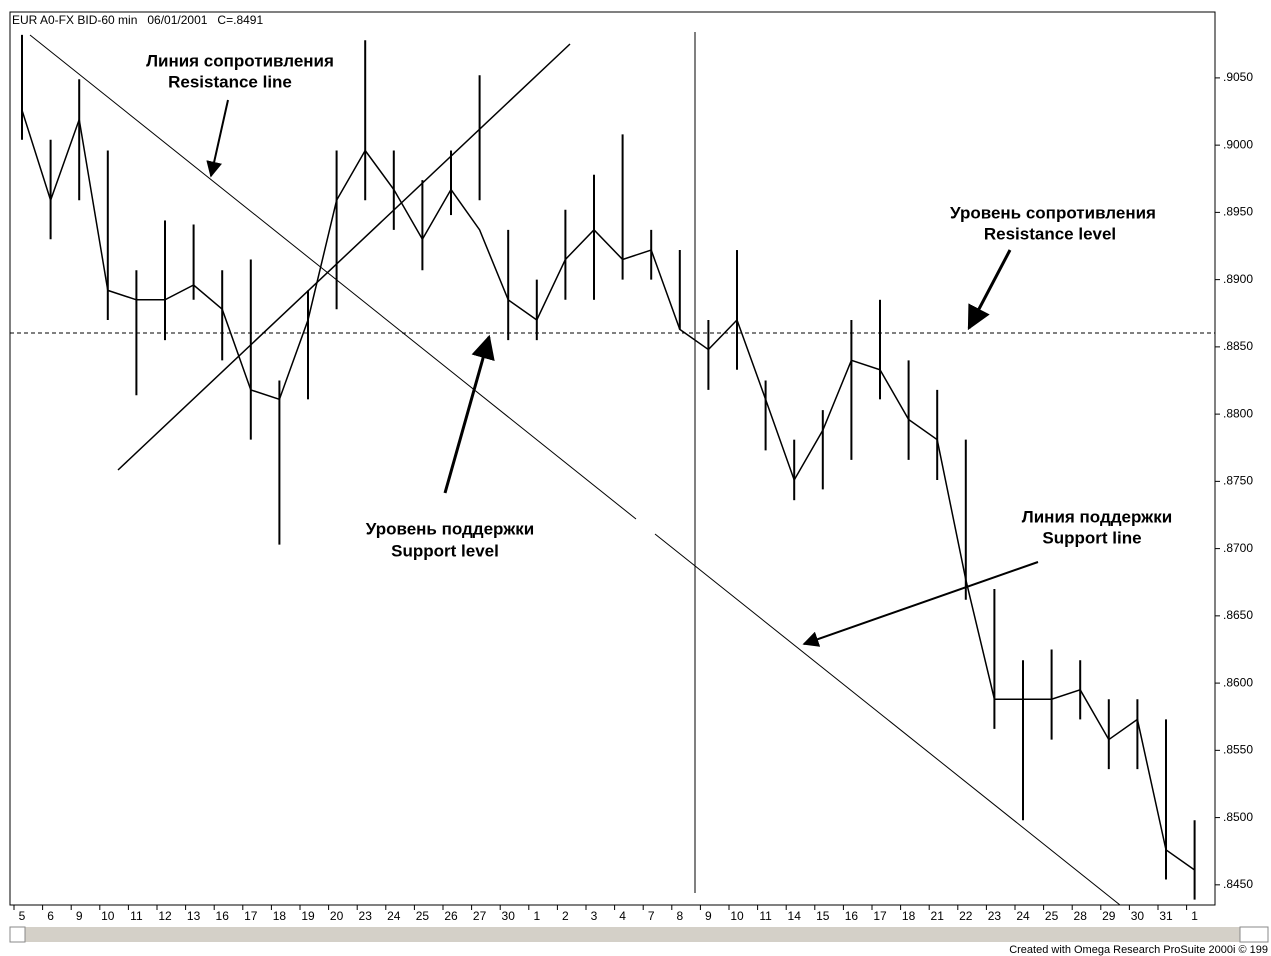 This screenshot has width=1271, height=956. Describe the element at coordinates (1053, 212) in the screenshot. I see `annotation: Уровень сопротивления` at that location.